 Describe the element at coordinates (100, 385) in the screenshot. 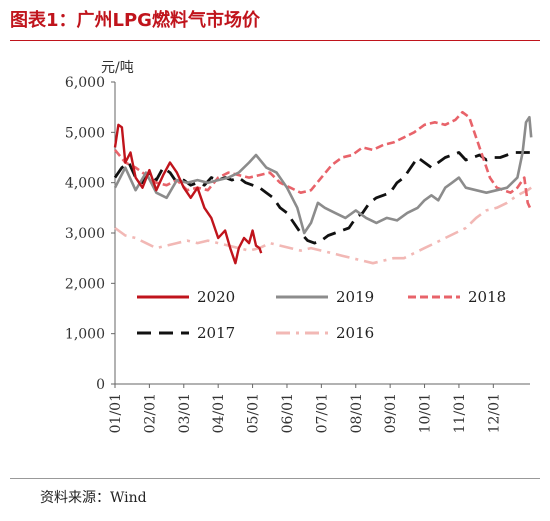

I see `y-tick-label-0: 0` at that location.